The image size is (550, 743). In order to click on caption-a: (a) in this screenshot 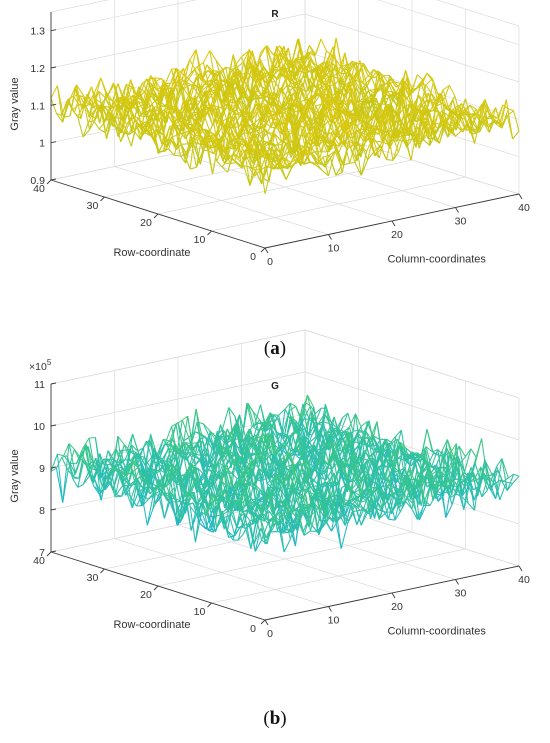, I will do `click(275, 348)`.